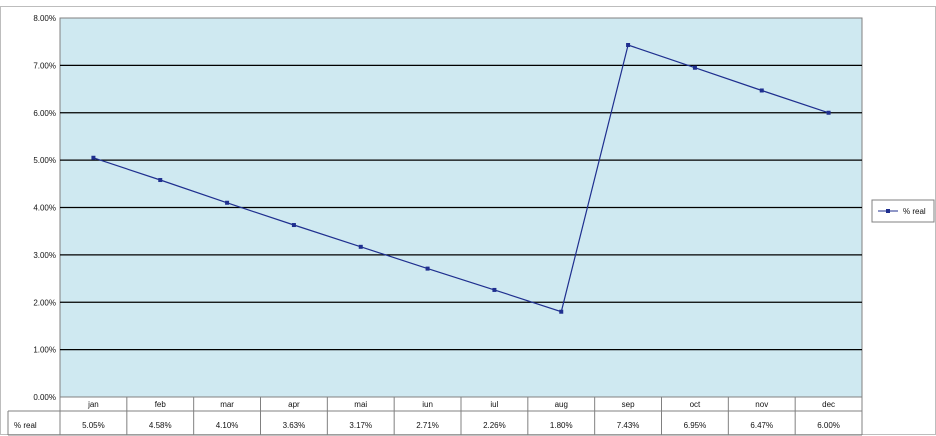  What do you see at coordinates (628, 425) in the screenshot?
I see `data-table-value: 7.43%` at bounding box center [628, 425].